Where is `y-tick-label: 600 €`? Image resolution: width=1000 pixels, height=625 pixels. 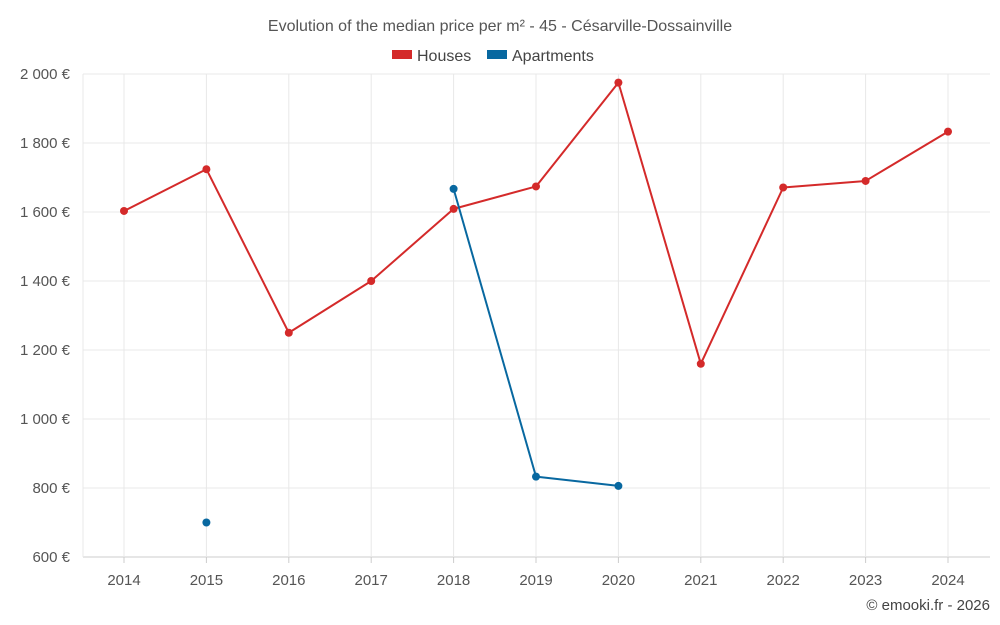 y-tick-label: 600 € is located at coordinates (51, 557).